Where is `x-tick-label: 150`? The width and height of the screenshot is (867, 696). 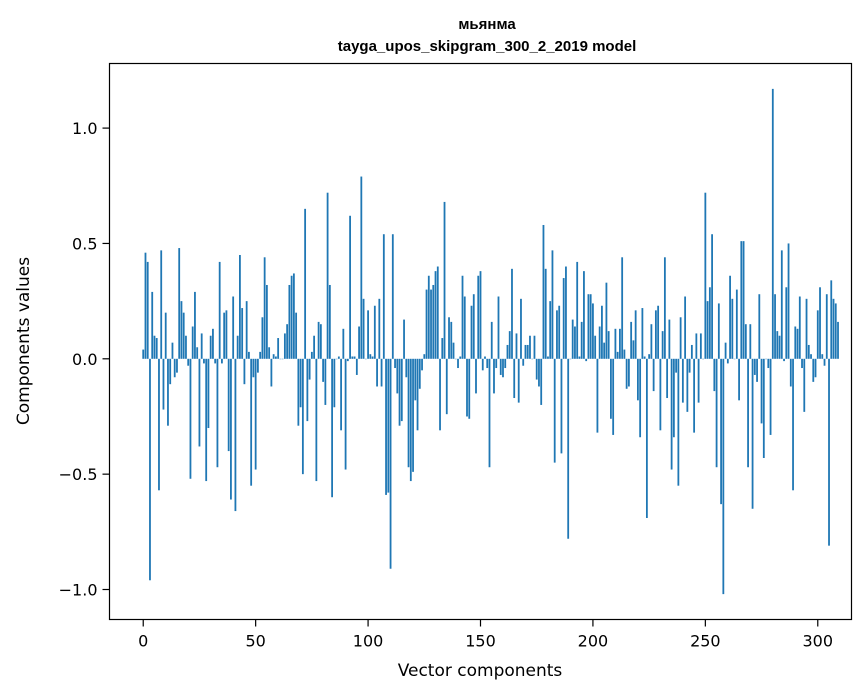
x-tick-label: 150 is located at coordinates (480, 641).